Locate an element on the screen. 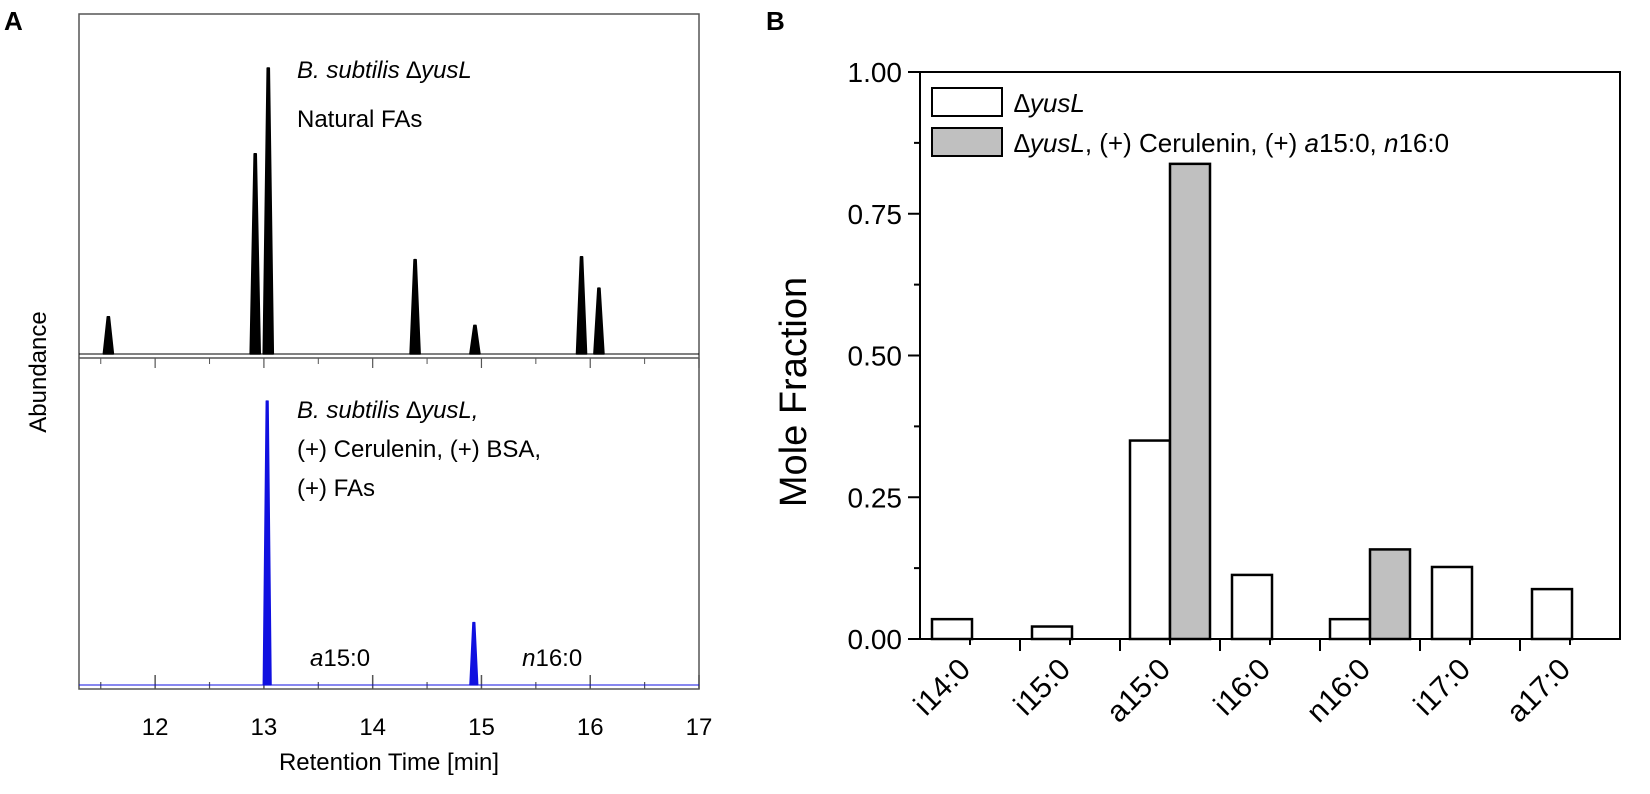  panel-b-y-axis: 0.00 0.25 0.50 0.75 1.00 is located at coordinates (884, 356).